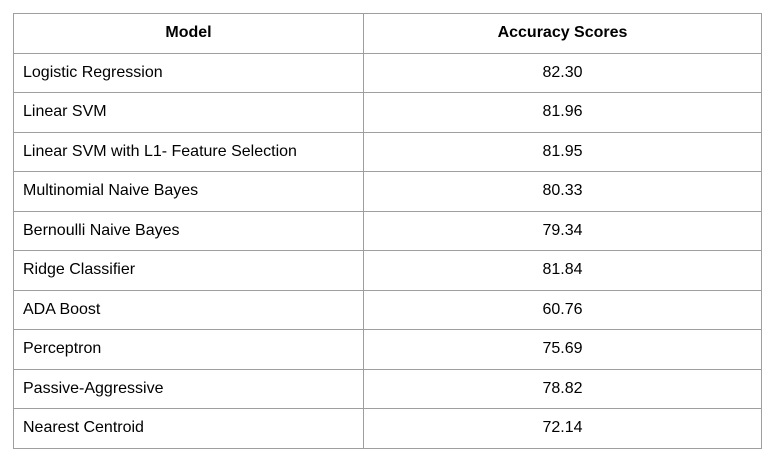 The width and height of the screenshot is (766, 470). I want to click on model-name: Bernoulli Naive Bayes, so click(188, 230).